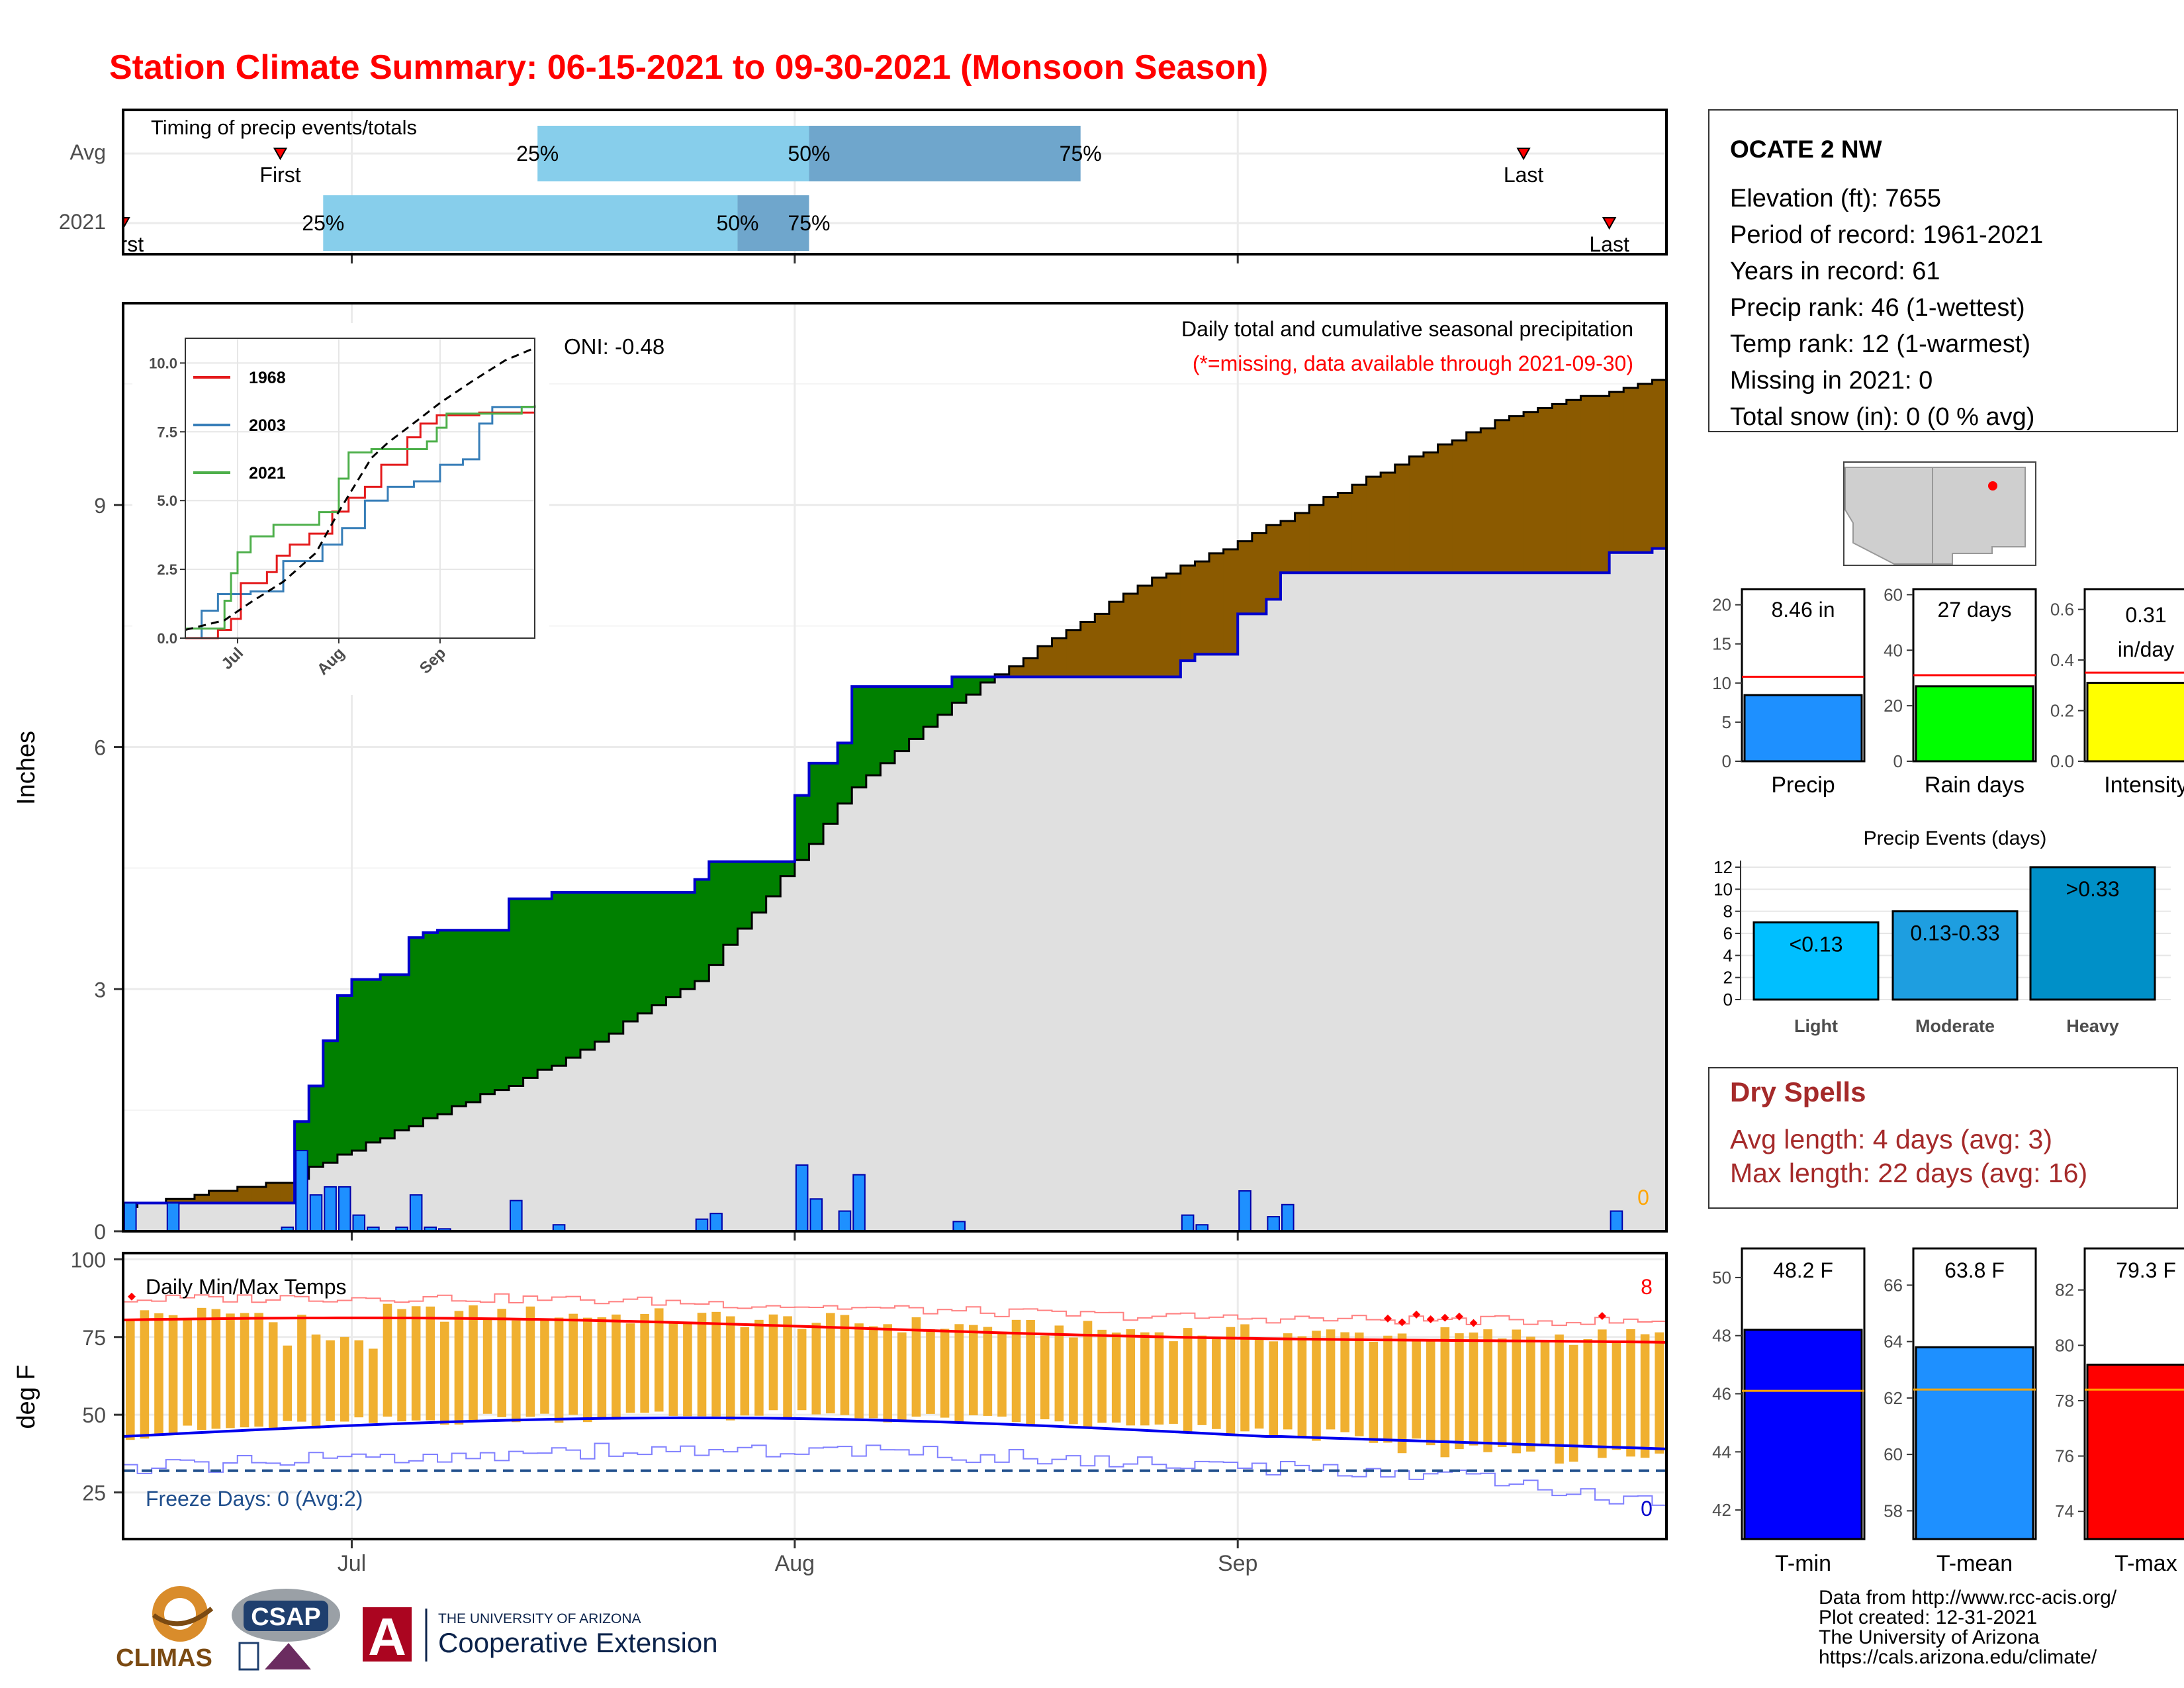 The width and height of the screenshot is (2184, 1688). I want to click on temp-panel-label: Daily Min/Max Temps, so click(246, 1287).